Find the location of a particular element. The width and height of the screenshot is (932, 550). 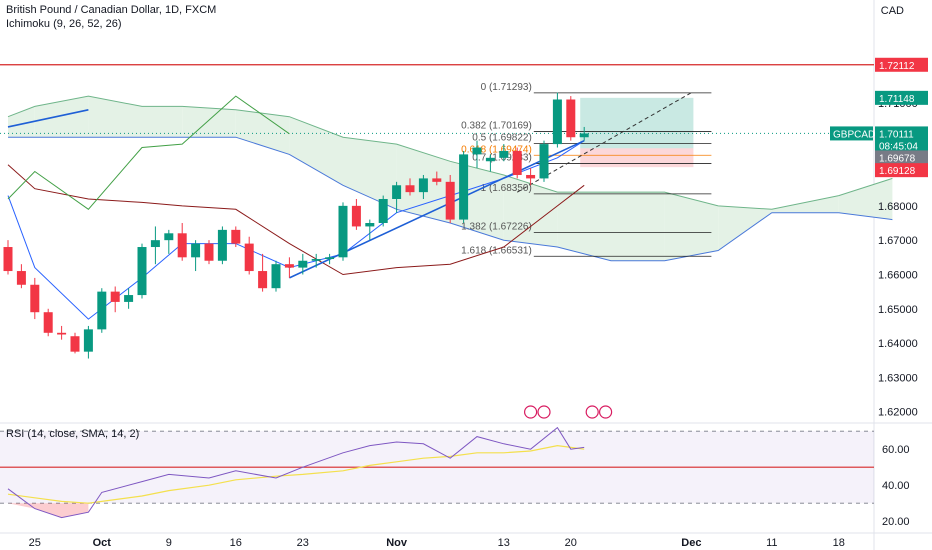

price-tag-label: 1.69678 is located at coordinates (897, 158).